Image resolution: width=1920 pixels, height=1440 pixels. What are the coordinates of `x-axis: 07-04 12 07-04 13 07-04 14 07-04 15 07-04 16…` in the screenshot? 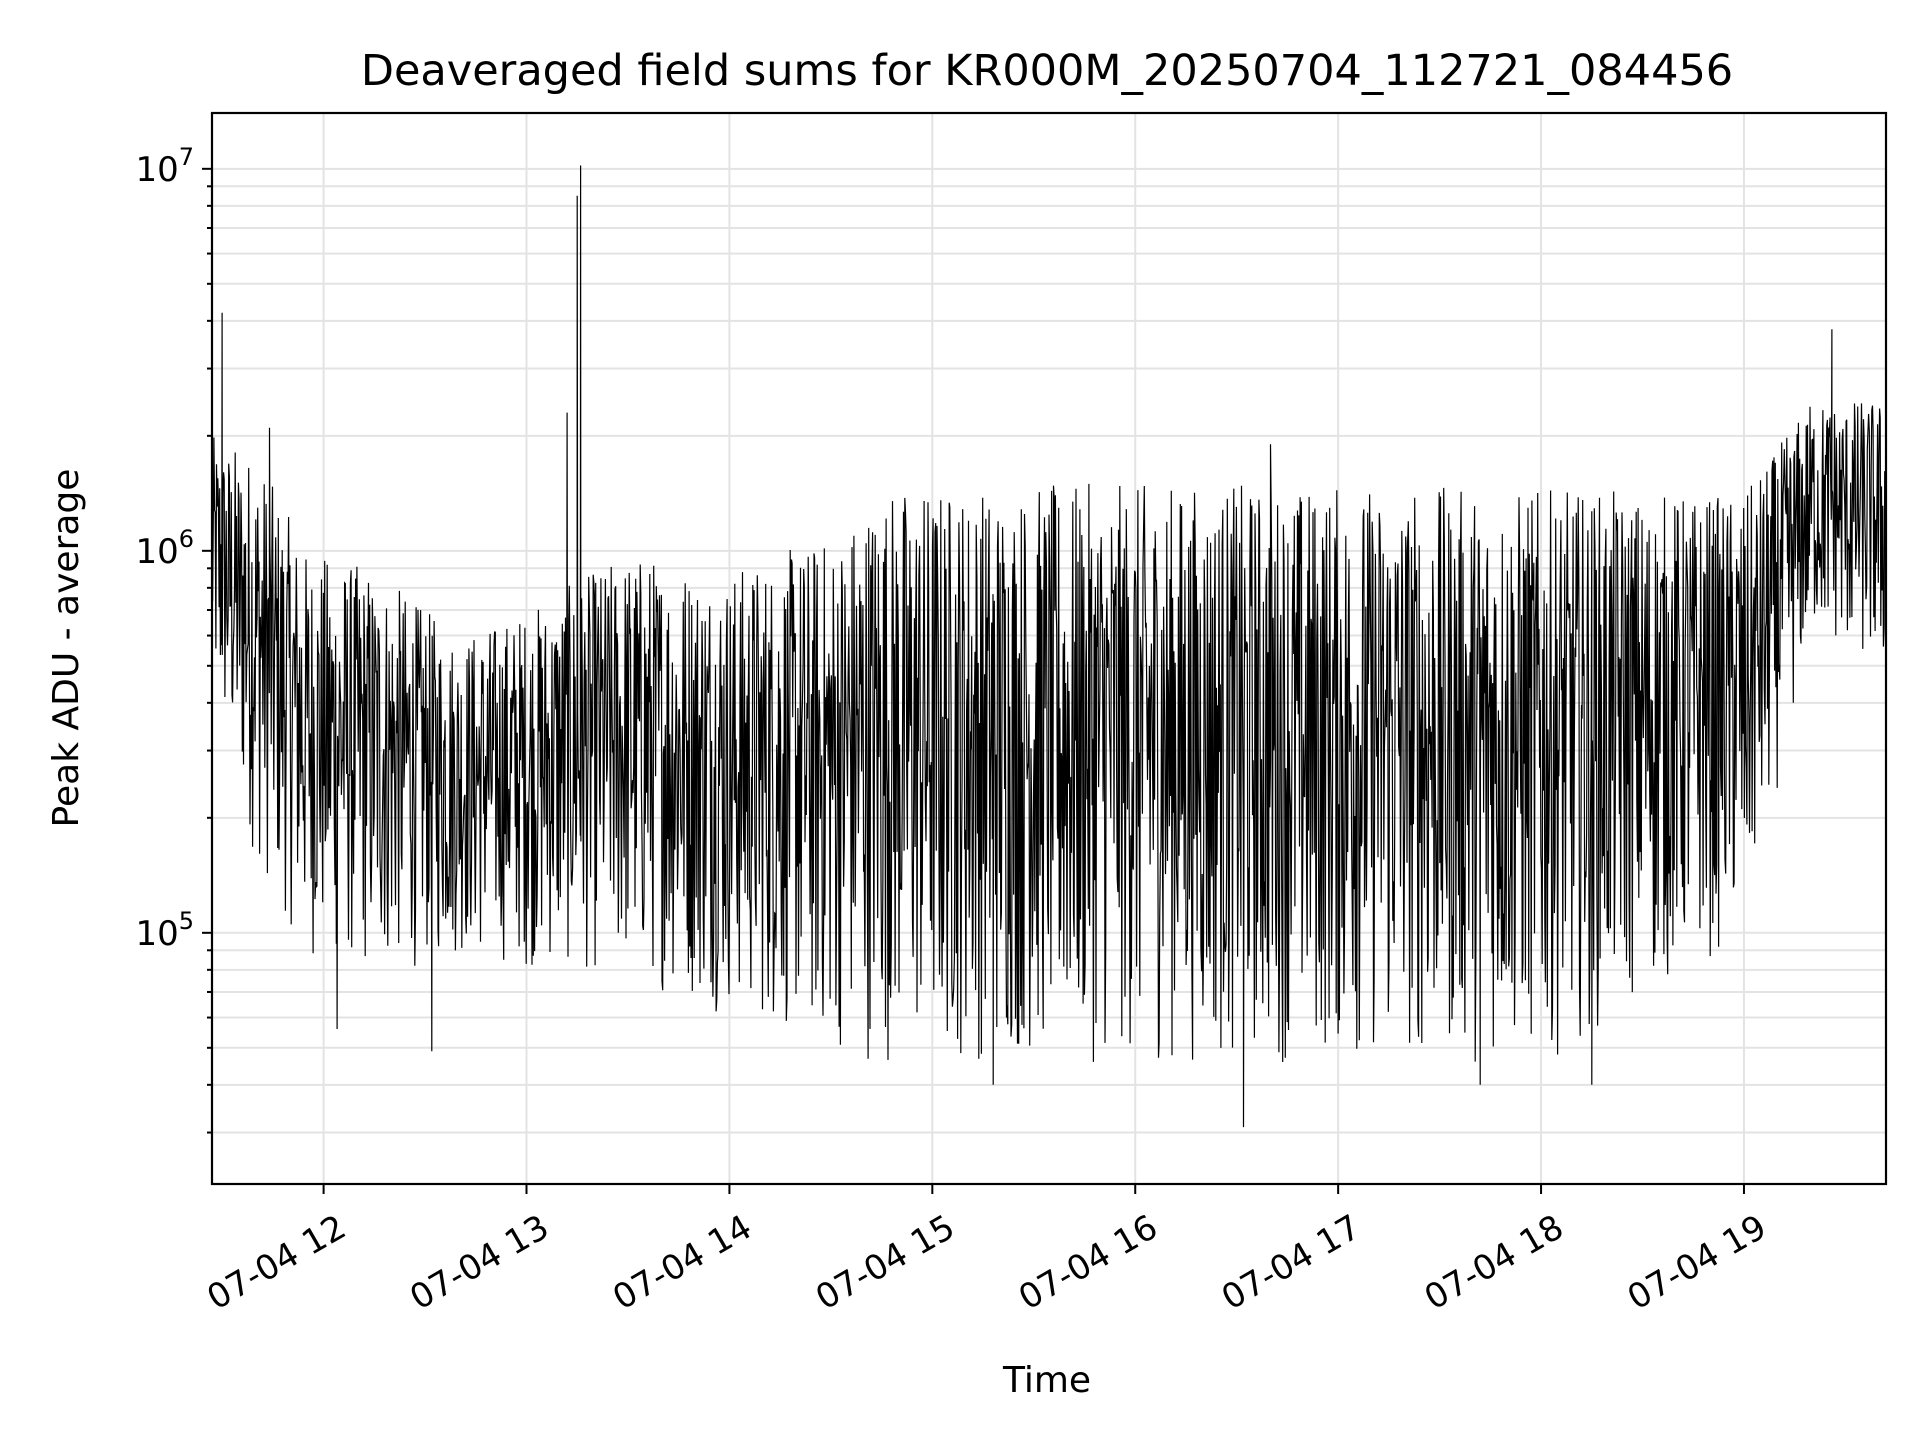 It's located at (986, 1251).